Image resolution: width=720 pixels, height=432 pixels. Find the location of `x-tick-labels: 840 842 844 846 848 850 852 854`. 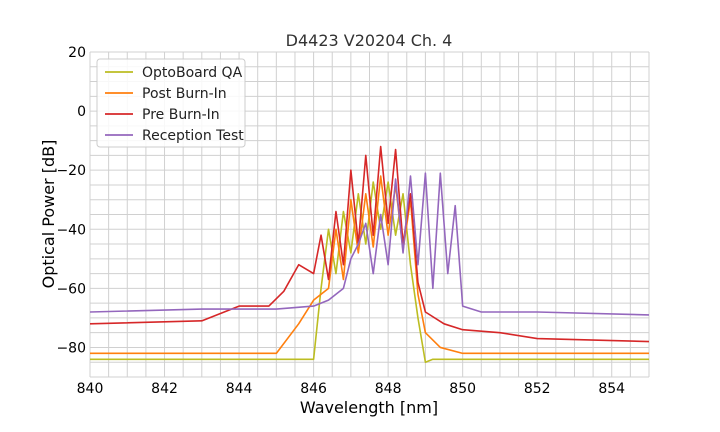

x-tick-labels: 840 842 844 846 848 850 852 854 is located at coordinates (351, 389).